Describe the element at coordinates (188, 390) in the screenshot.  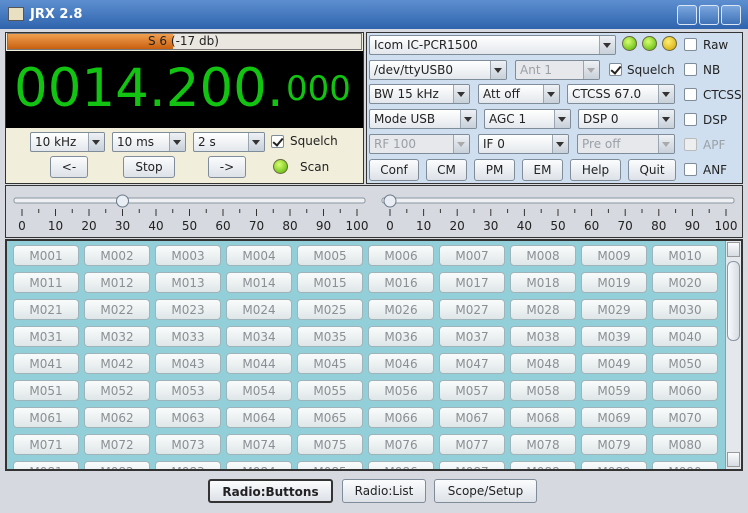
I see `memory-button: M053` at that location.